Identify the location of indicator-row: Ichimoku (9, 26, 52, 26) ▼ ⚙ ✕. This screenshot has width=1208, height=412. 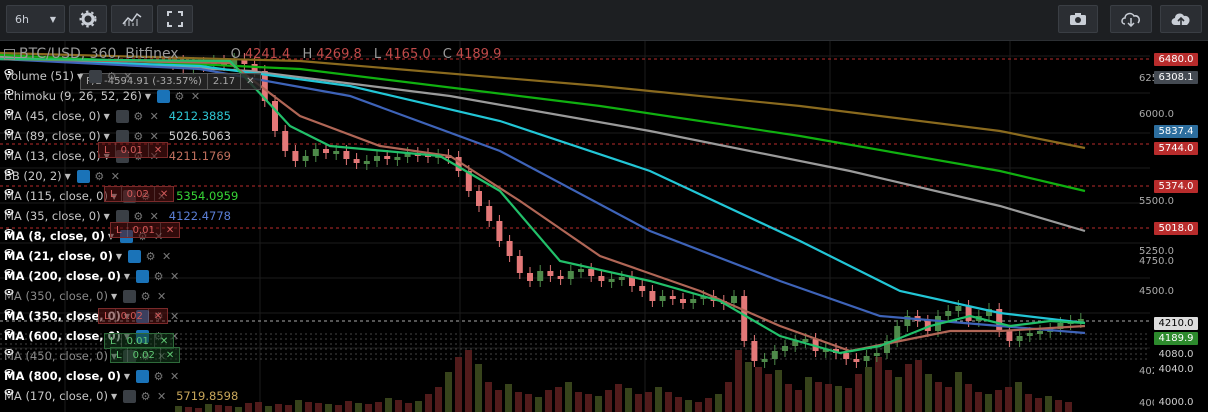
(103, 96).